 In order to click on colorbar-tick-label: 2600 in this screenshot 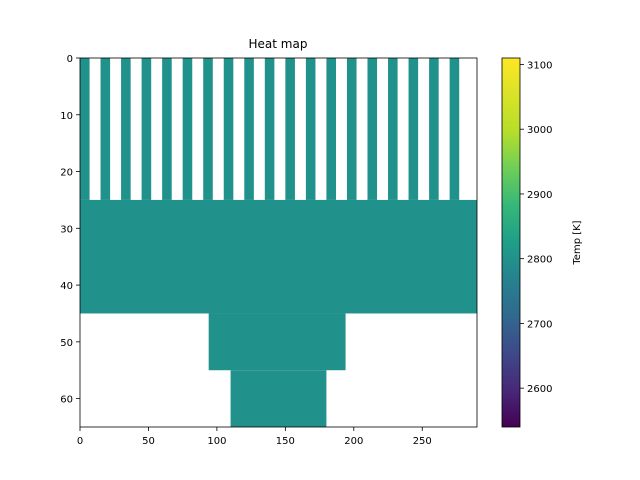, I will do `click(539, 389)`.